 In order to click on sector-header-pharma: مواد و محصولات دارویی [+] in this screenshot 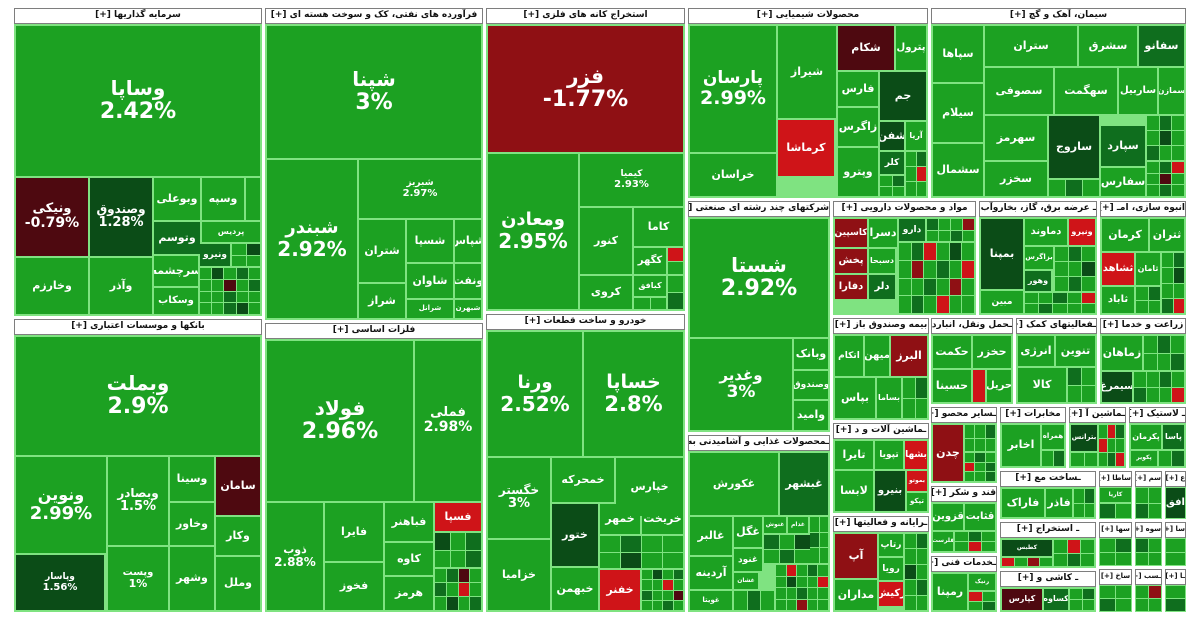, I will do `click(904, 209)`.